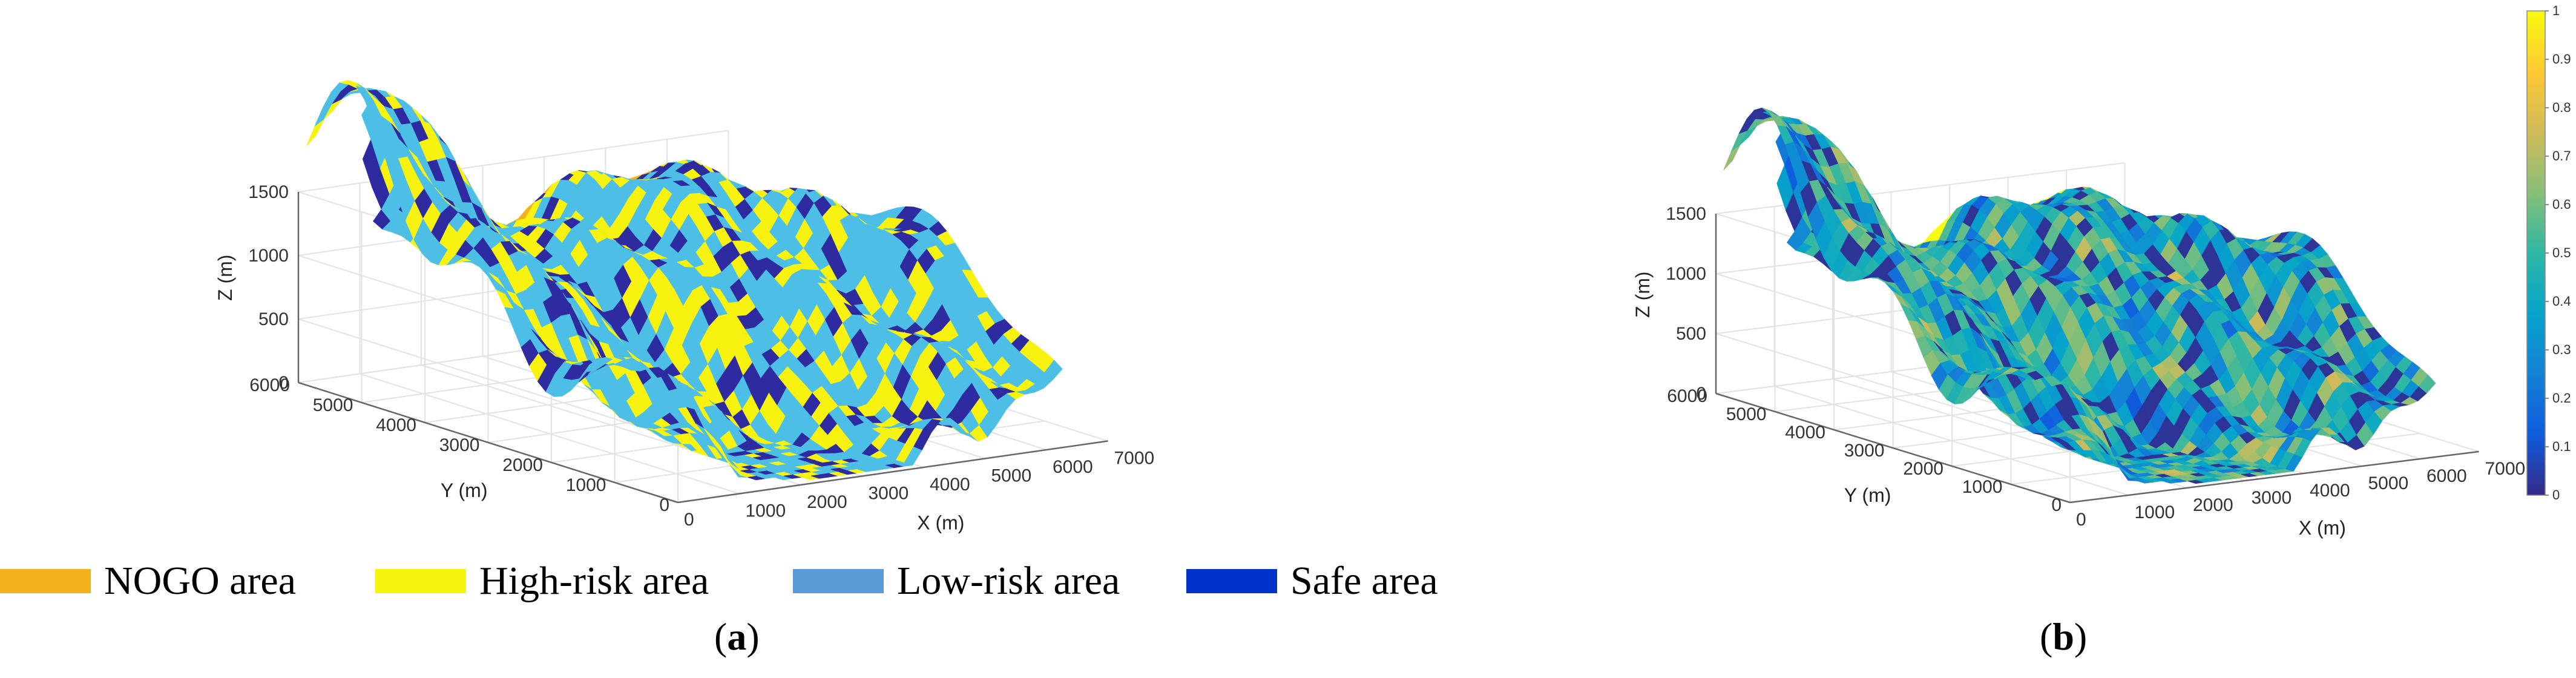  I want to click on legend-item-safe: Safe area, so click(1312, 581).